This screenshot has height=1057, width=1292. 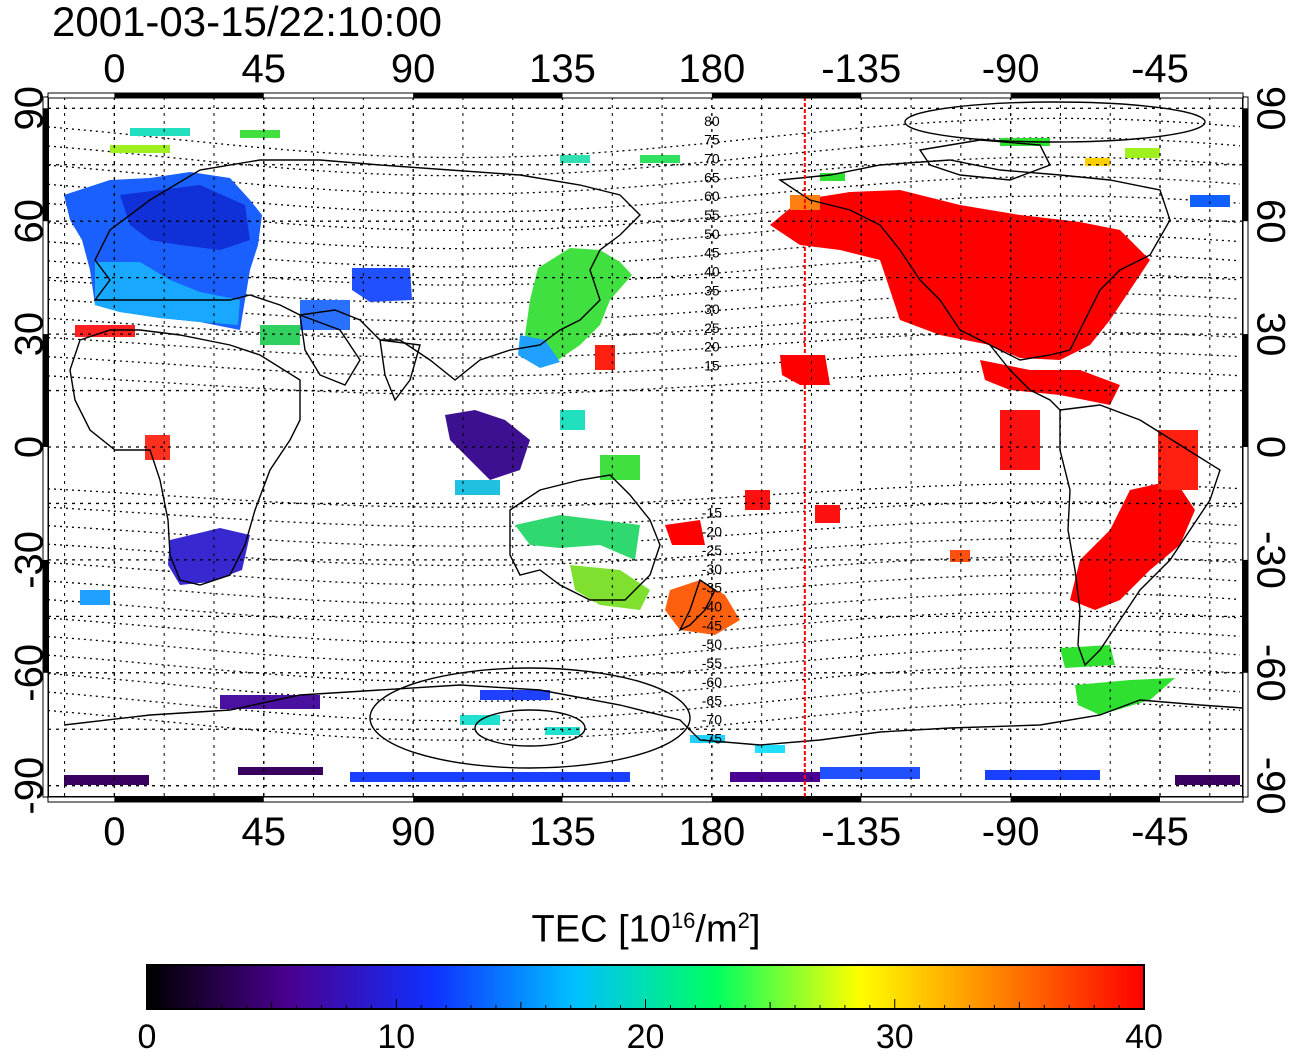 What do you see at coordinates (712, 550) in the screenshot?
I see `magnetic-lat-label: -25` at bounding box center [712, 550].